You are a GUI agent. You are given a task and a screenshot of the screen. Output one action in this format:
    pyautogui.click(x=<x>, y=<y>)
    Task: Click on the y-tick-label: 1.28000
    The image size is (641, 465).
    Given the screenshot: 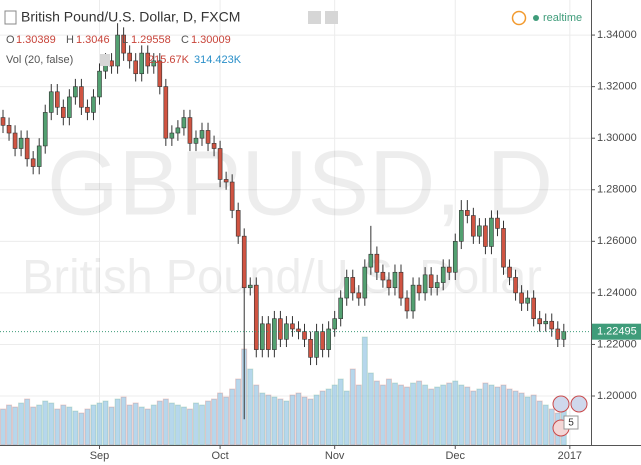 What is the action you would take?
    pyautogui.click(x=617, y=190)
    